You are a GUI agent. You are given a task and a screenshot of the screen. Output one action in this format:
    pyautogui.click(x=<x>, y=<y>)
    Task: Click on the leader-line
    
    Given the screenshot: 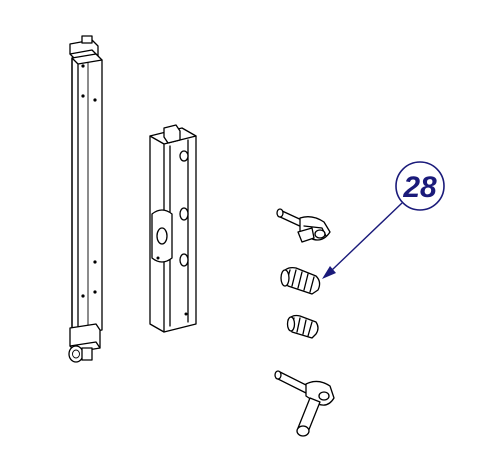 What is the action you would take?
    pyautogui.click(x=367, y=236)
    